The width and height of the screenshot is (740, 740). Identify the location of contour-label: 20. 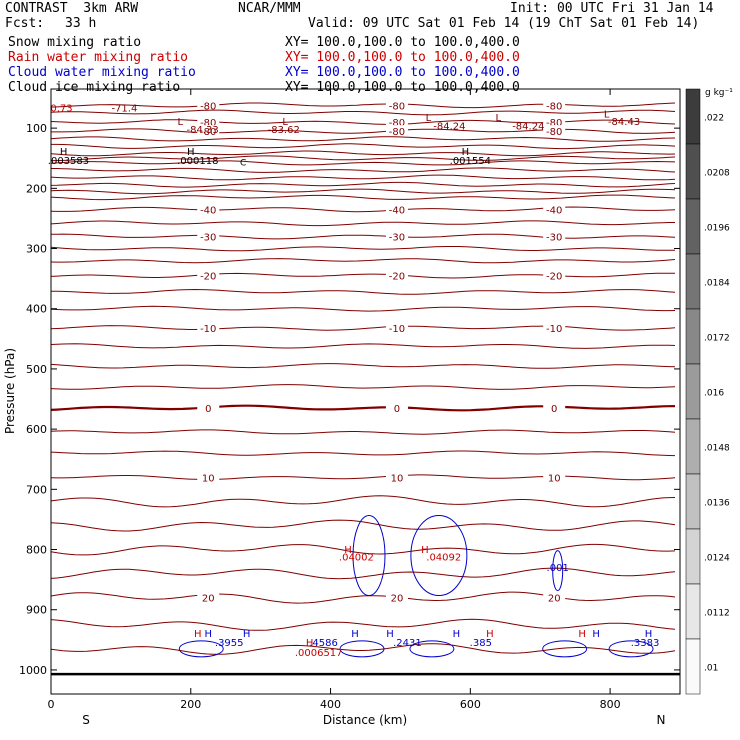
(554, 599).